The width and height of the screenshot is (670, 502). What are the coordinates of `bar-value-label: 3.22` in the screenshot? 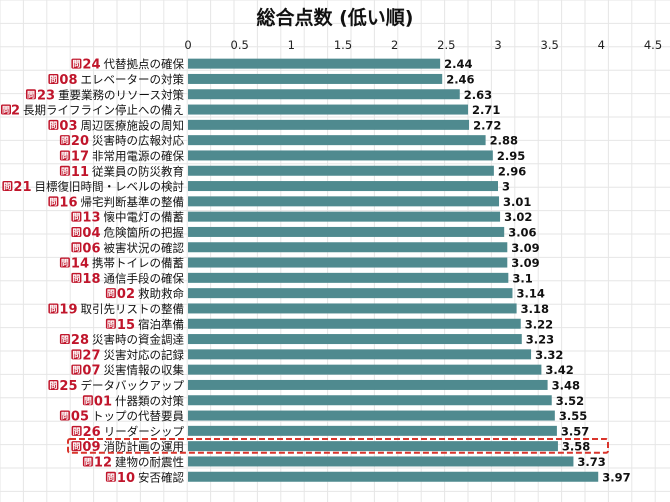 It's located at (539, 324).